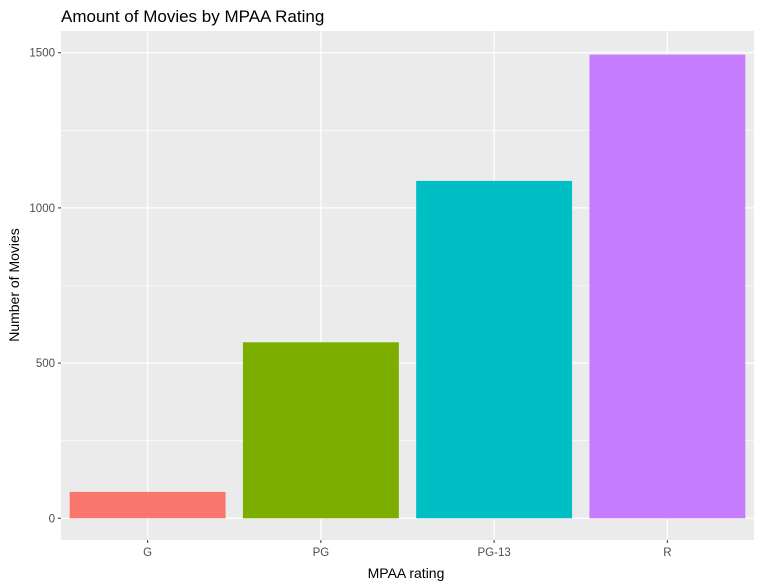  What do you see at coordinates (321, 553) in the screenshot?
I see `x-tick-label: PG` at bounding box center [321, 553].